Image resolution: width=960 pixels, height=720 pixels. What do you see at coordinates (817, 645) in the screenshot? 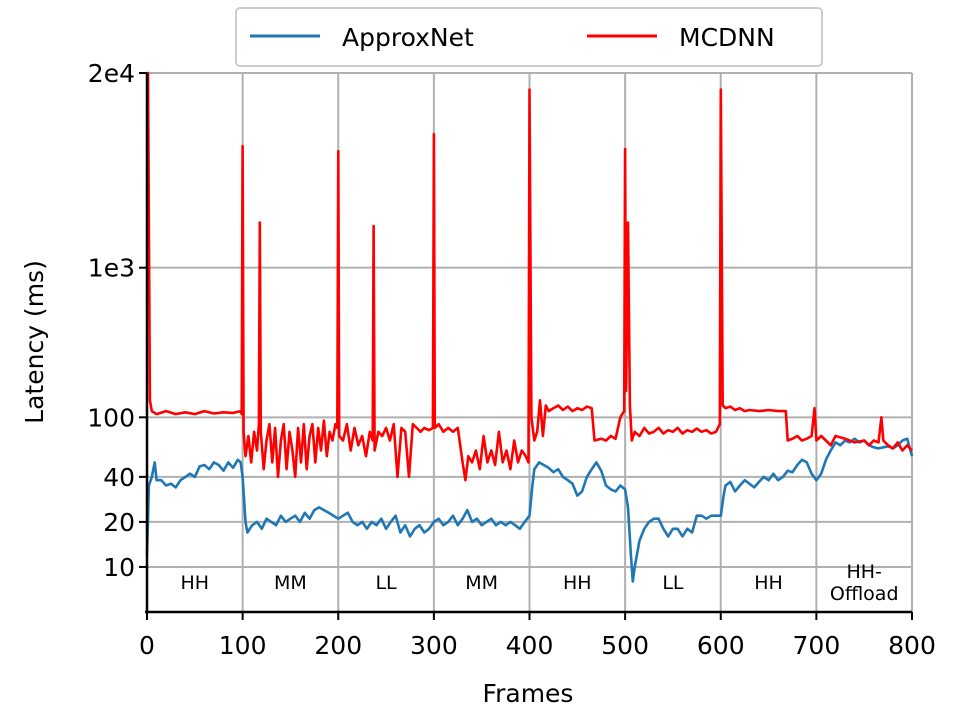
I see `x-tick-label: 700` at bounding box center [817, 645].